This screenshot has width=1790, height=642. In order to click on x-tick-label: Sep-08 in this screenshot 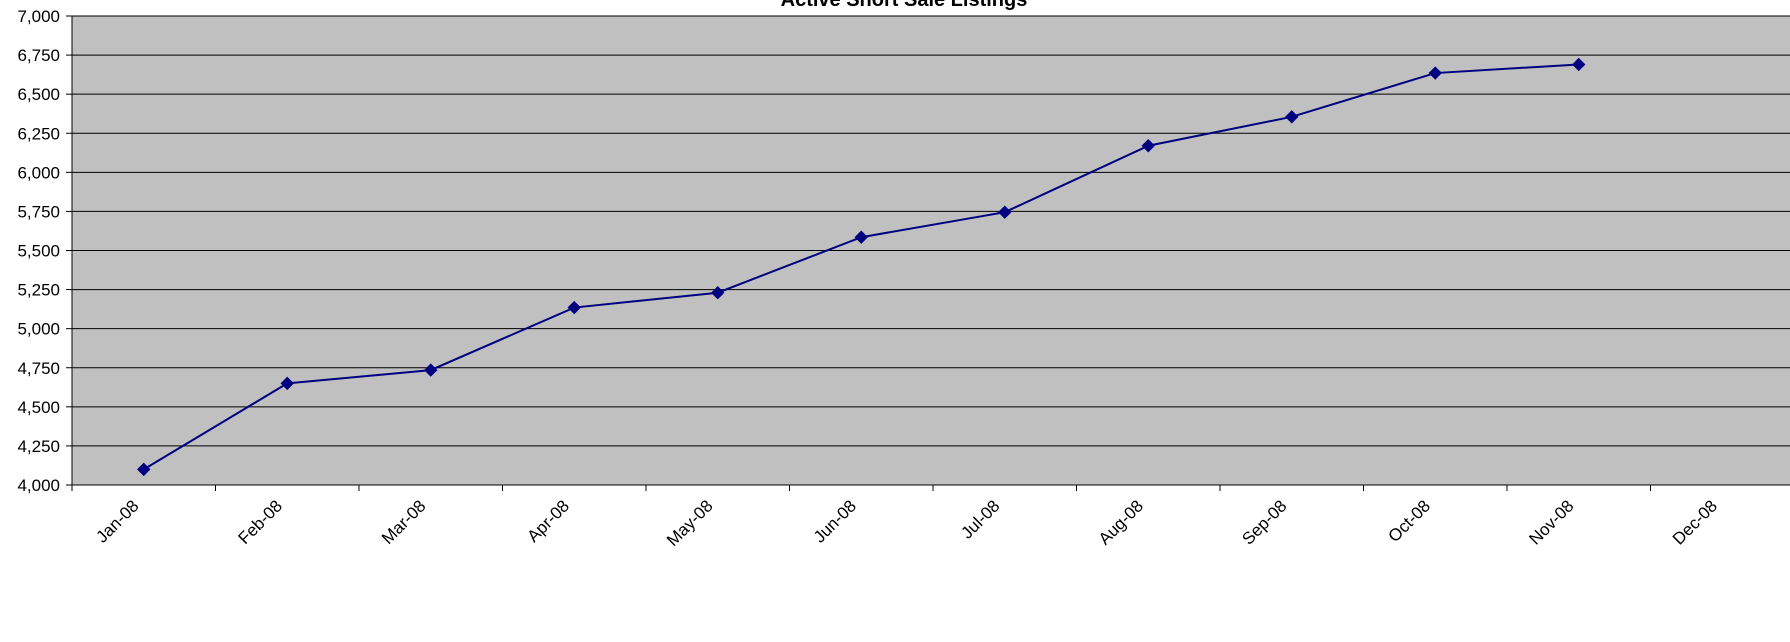, I will do `click(1264, 522)`.